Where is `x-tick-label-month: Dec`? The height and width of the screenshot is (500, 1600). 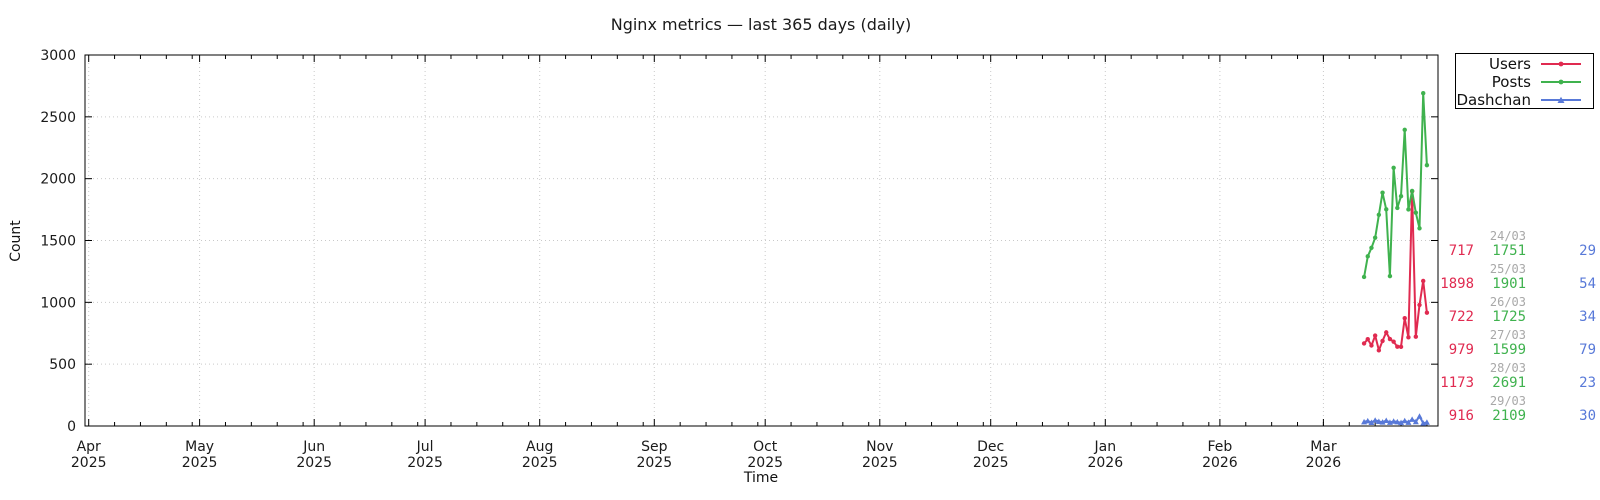 x-tick-label-month: Dec is located at coordinates (990, 447).